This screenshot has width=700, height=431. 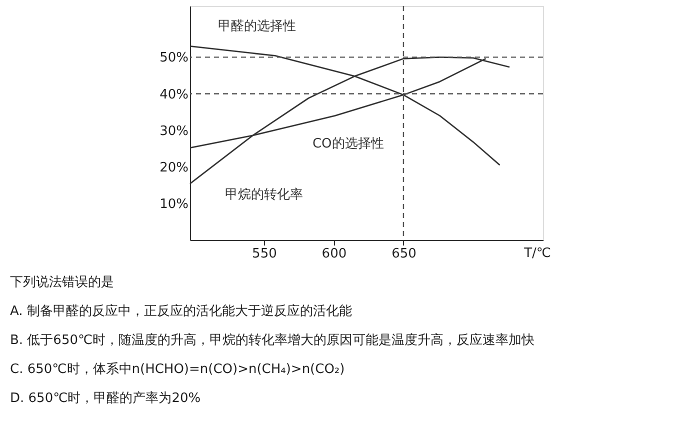 What do you see at coordinates (174, 58) in the screenshot?
I see `y-tick-label: 50%` at bounding box center [174, 58].